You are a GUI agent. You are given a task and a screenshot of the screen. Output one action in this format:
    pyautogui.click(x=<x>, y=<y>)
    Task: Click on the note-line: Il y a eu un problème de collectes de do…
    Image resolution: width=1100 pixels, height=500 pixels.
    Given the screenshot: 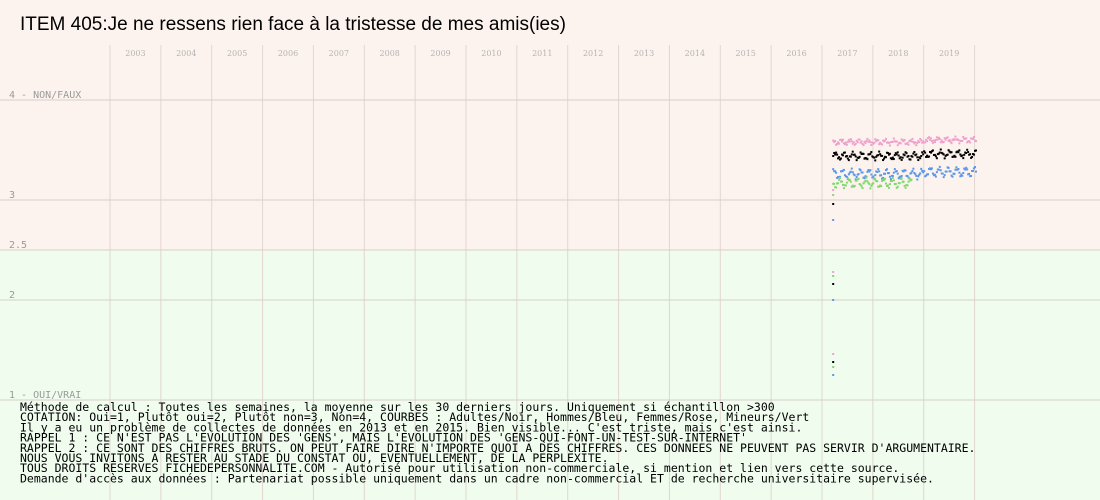 What is the action you would take?
    pyautogui.click(x=411, y=427)
    